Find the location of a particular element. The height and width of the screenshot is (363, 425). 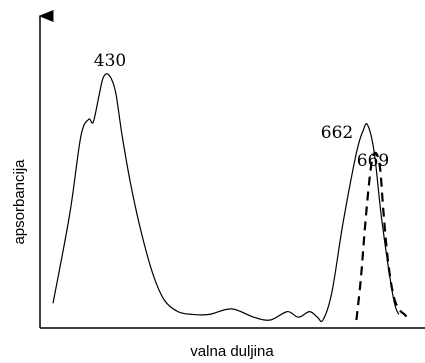

peak-label-430: 430 is located at coordinates (110, 61).